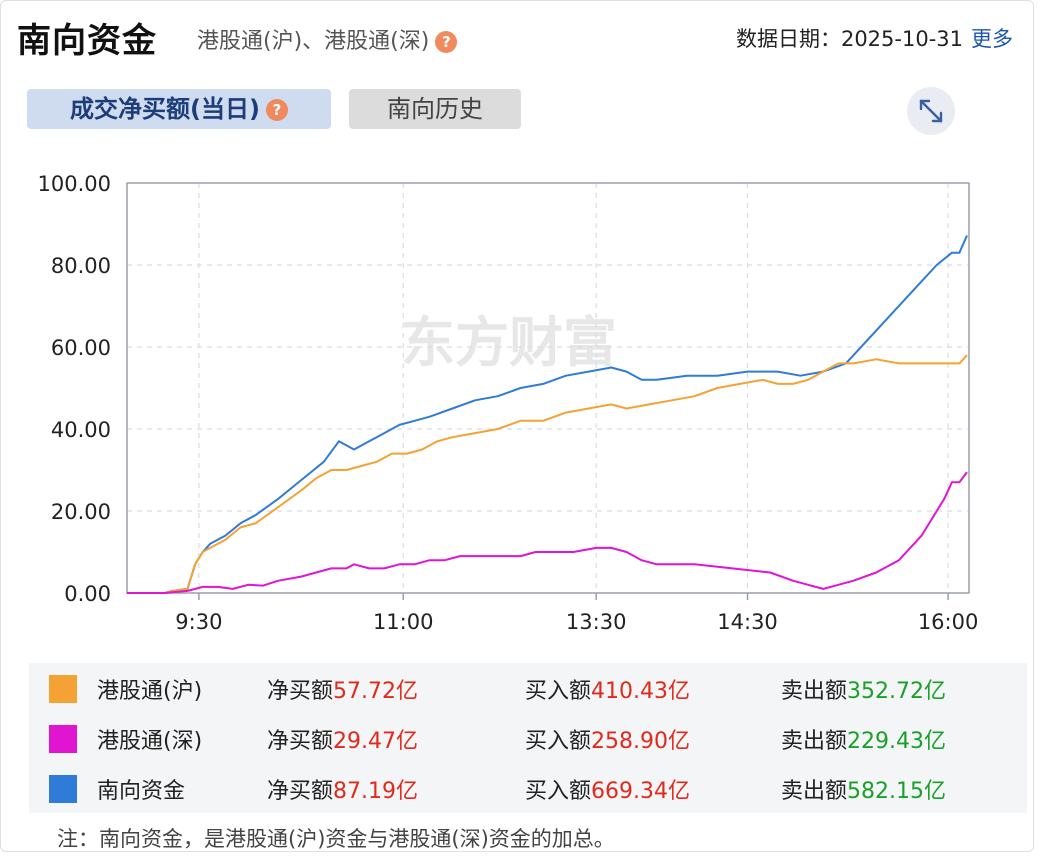 The image size is (1040, 856). What do you see at coordinates (165, 109) in the screenshot?
I see `tab-label: 成交净买额(当日)` at bounding box center [165, 109].